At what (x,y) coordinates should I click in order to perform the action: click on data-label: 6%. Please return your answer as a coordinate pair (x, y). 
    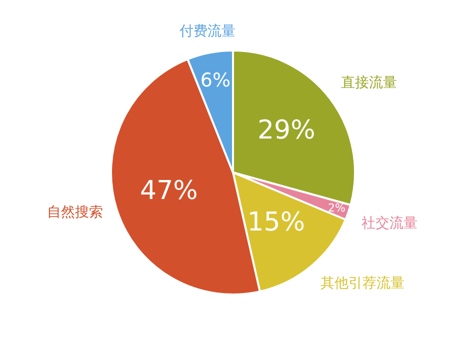
    Looking at the image, I should click on (215, 80).